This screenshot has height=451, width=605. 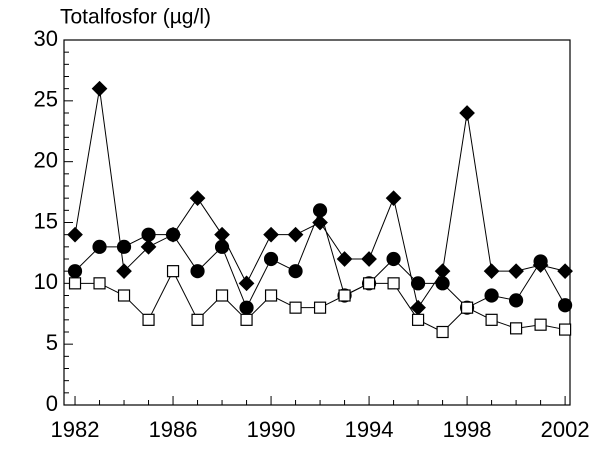 What do you see at coordinates (369, 429) in the screenshot?
I see `x-tick-label: 1994` at bounding box center [369, 429].